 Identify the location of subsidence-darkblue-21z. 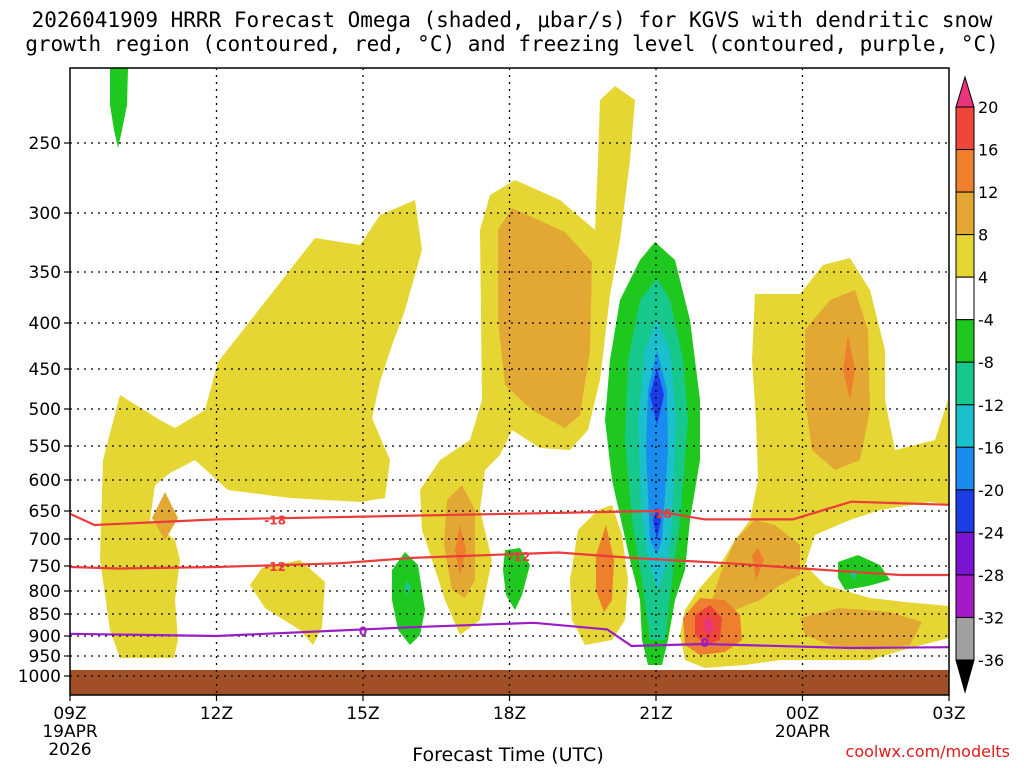
(657, 396).